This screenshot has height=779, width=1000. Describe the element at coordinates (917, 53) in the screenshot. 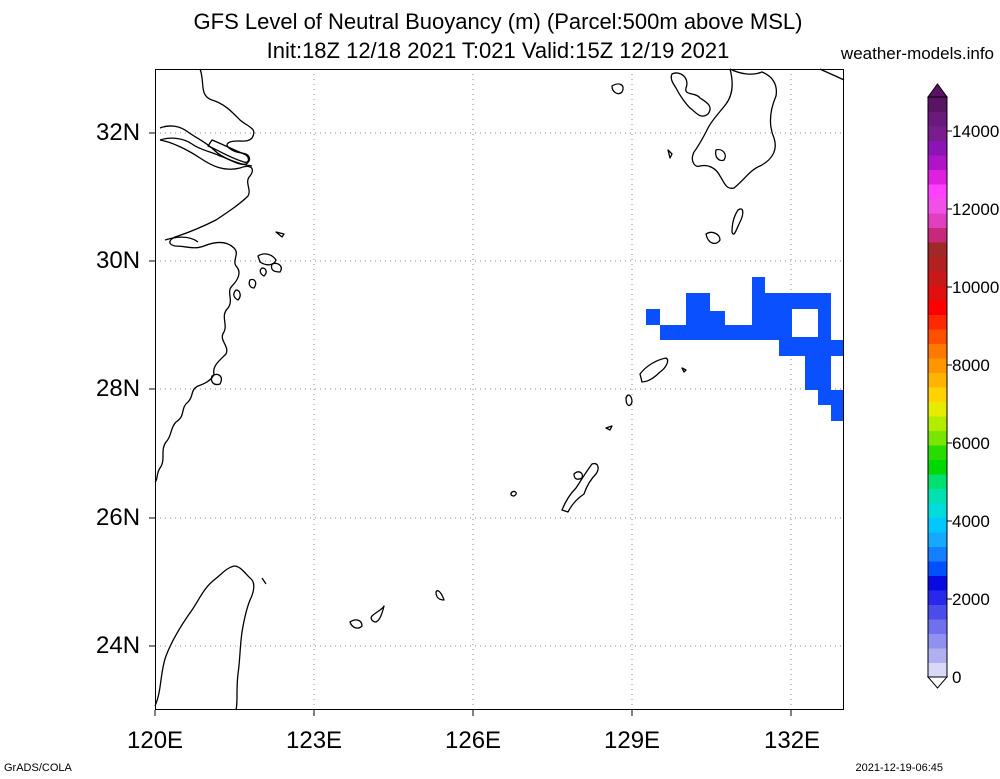

I see `site-watermark: weather-models.info` at that location.